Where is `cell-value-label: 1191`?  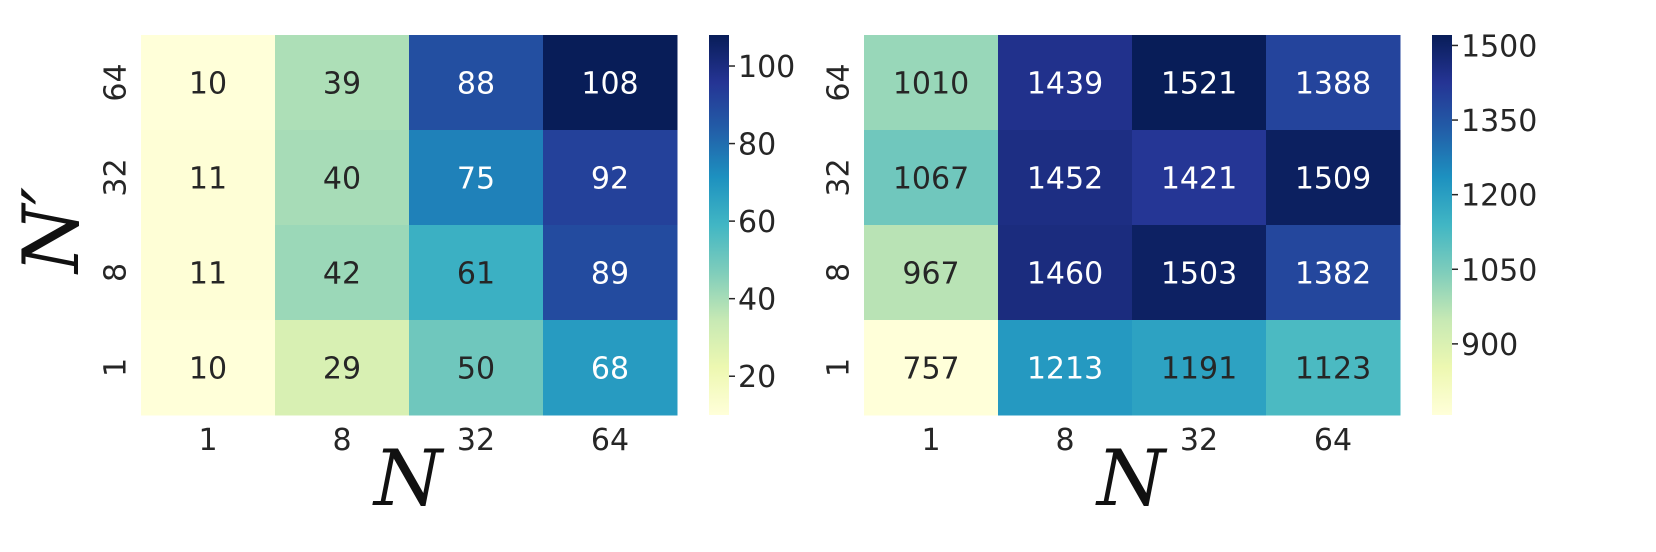 cell-value-label: 1191 is located at coordinates (1199, 369).